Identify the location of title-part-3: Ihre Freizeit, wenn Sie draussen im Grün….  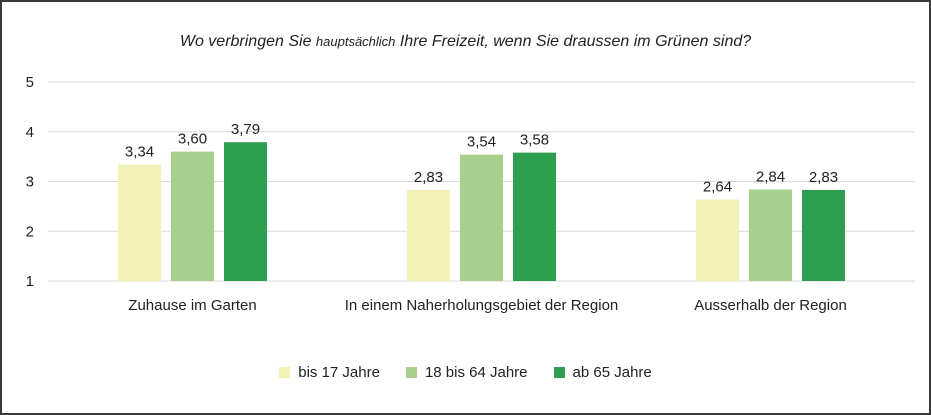
(573, 41).